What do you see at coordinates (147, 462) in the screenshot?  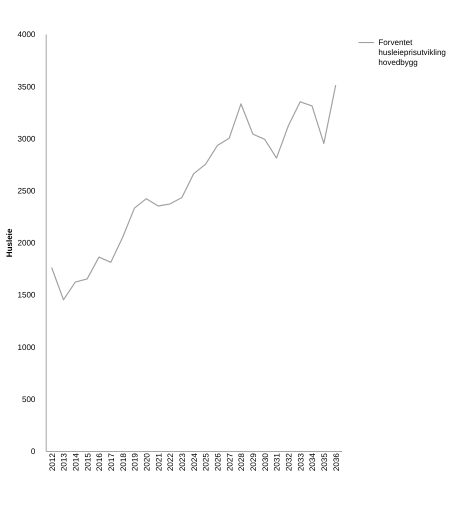 I see `x-tick-label: 2020` at bounding box center [147, 462].